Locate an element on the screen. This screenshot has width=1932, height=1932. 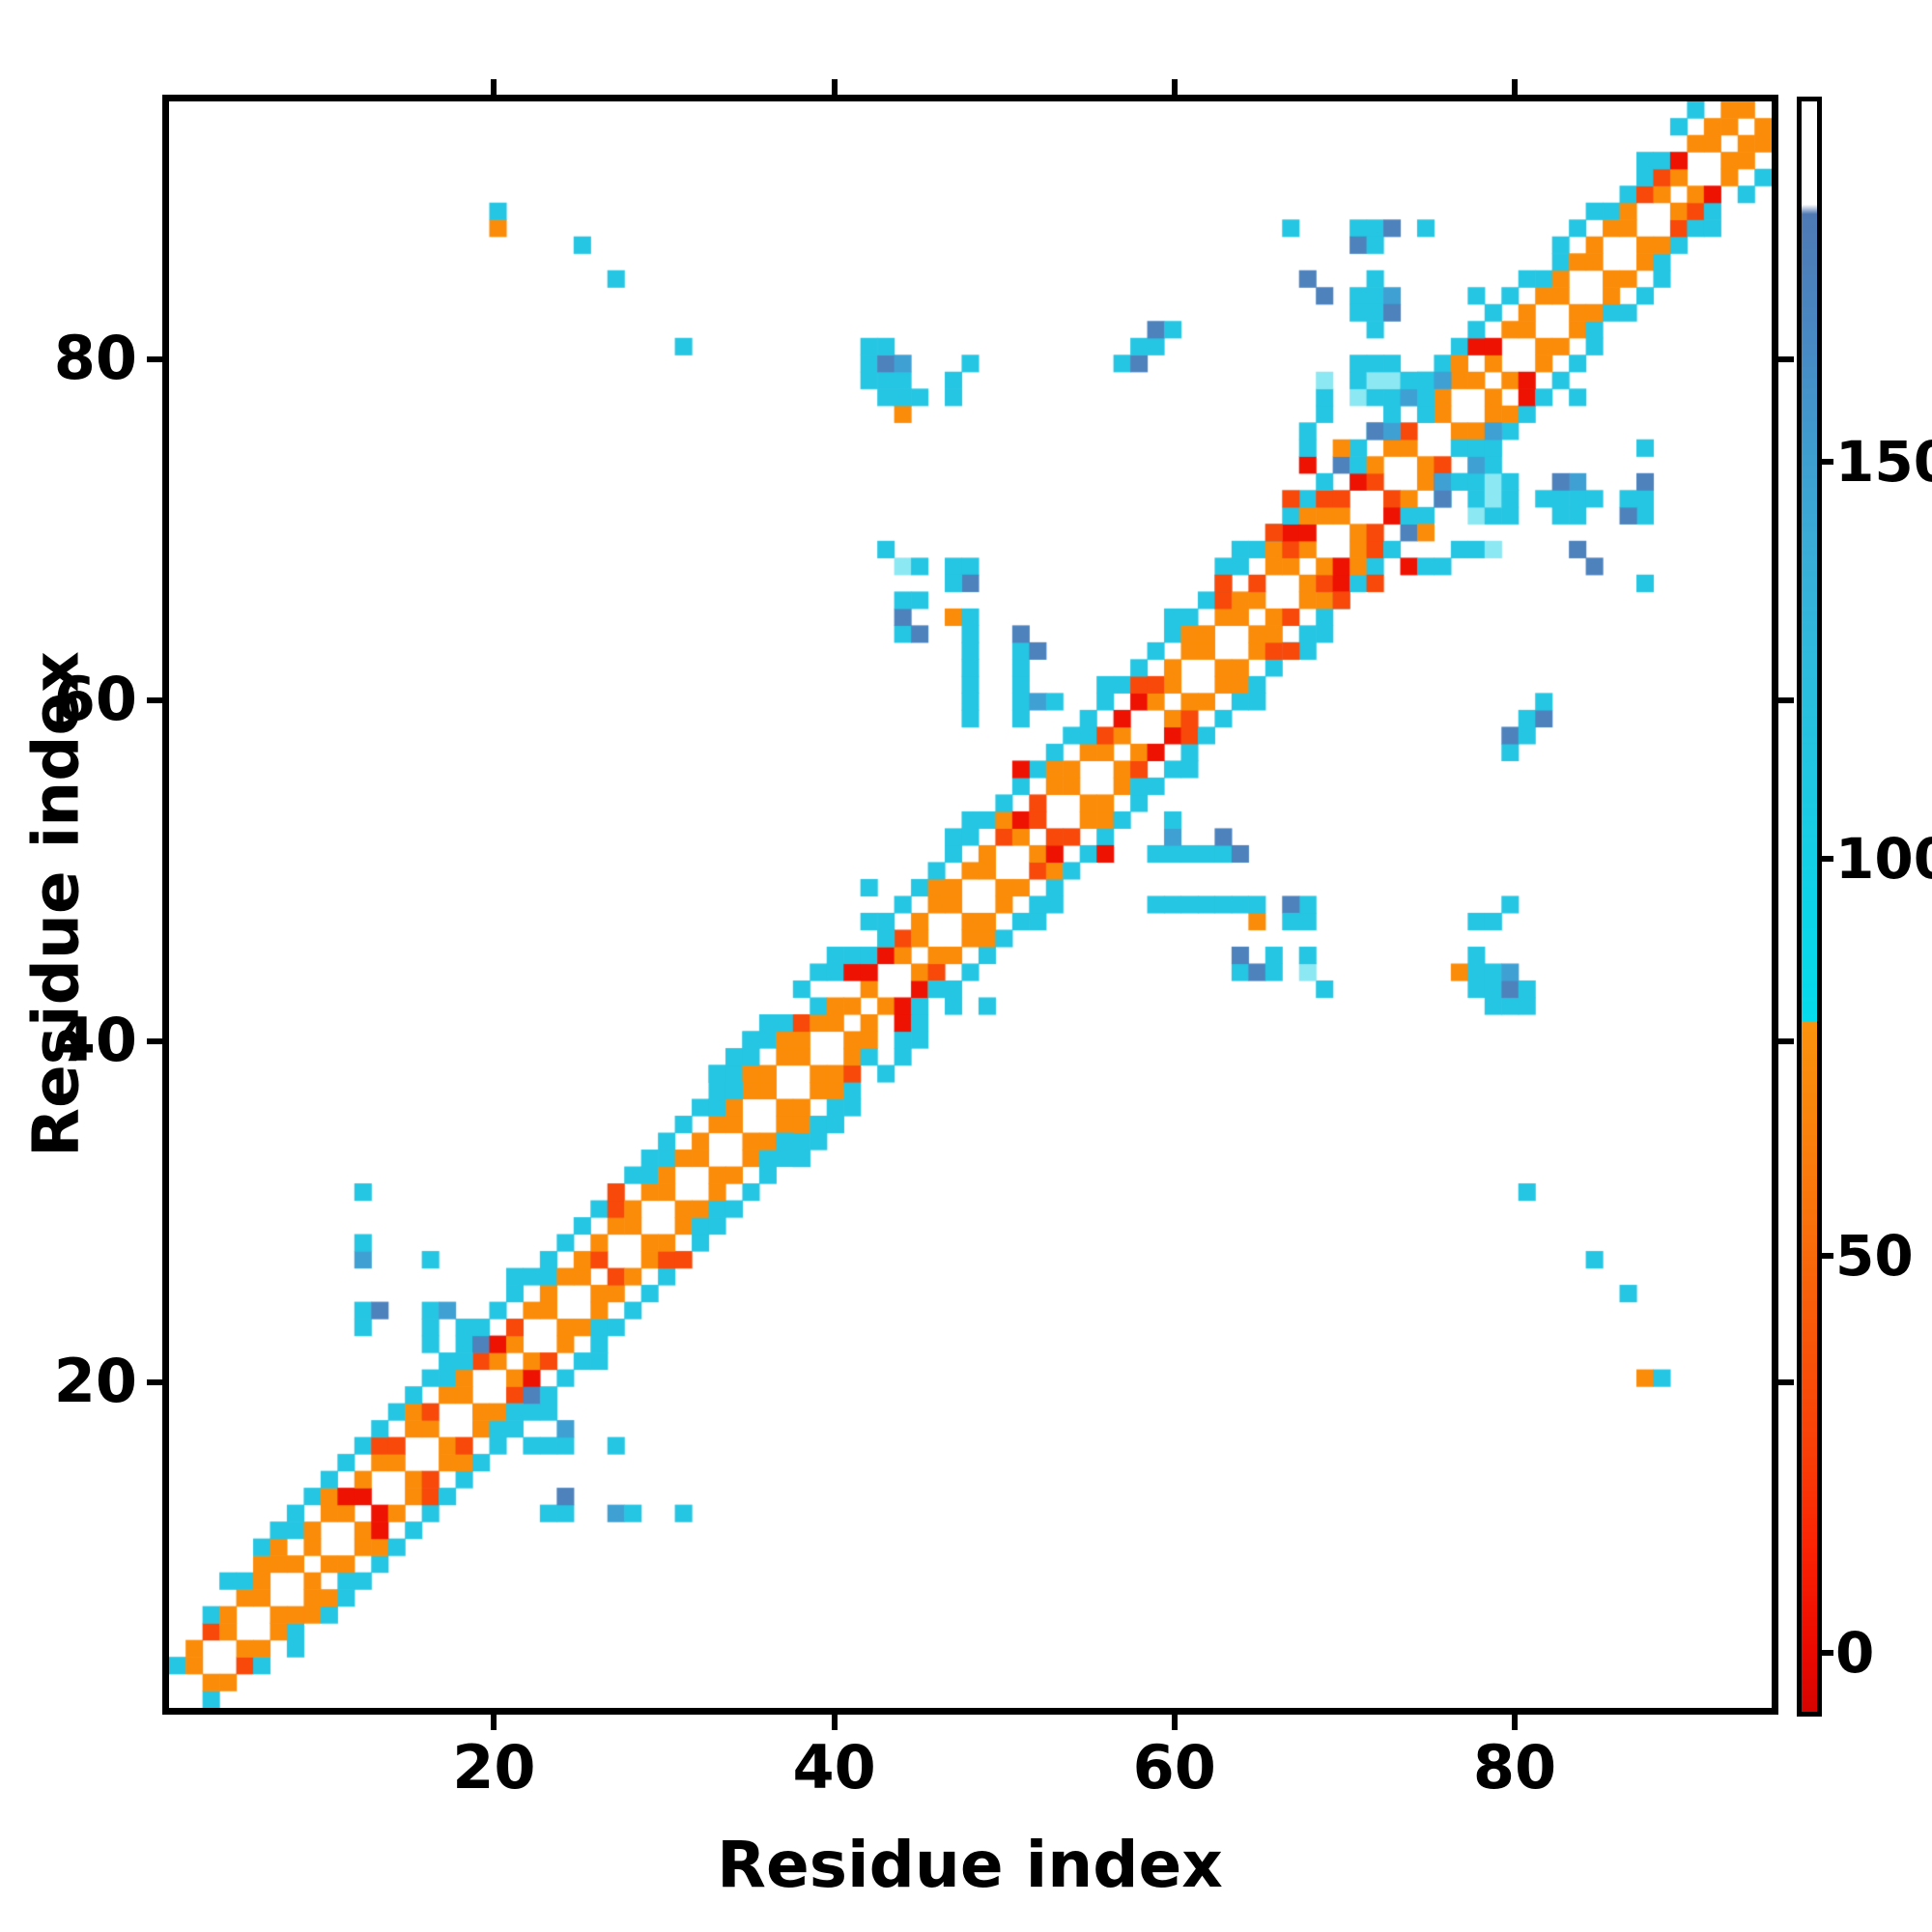
colorbar-tick-label: 50 is located at coordinates (1874, 1256).